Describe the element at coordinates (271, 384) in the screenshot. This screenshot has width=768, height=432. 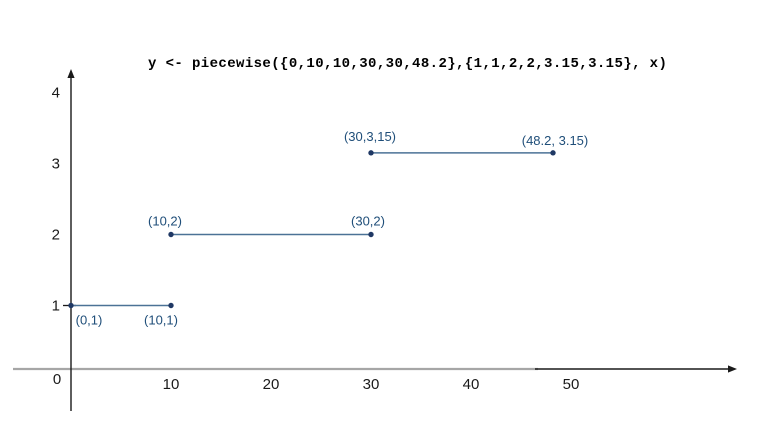
I see `x-tick-label: 20` at that location.